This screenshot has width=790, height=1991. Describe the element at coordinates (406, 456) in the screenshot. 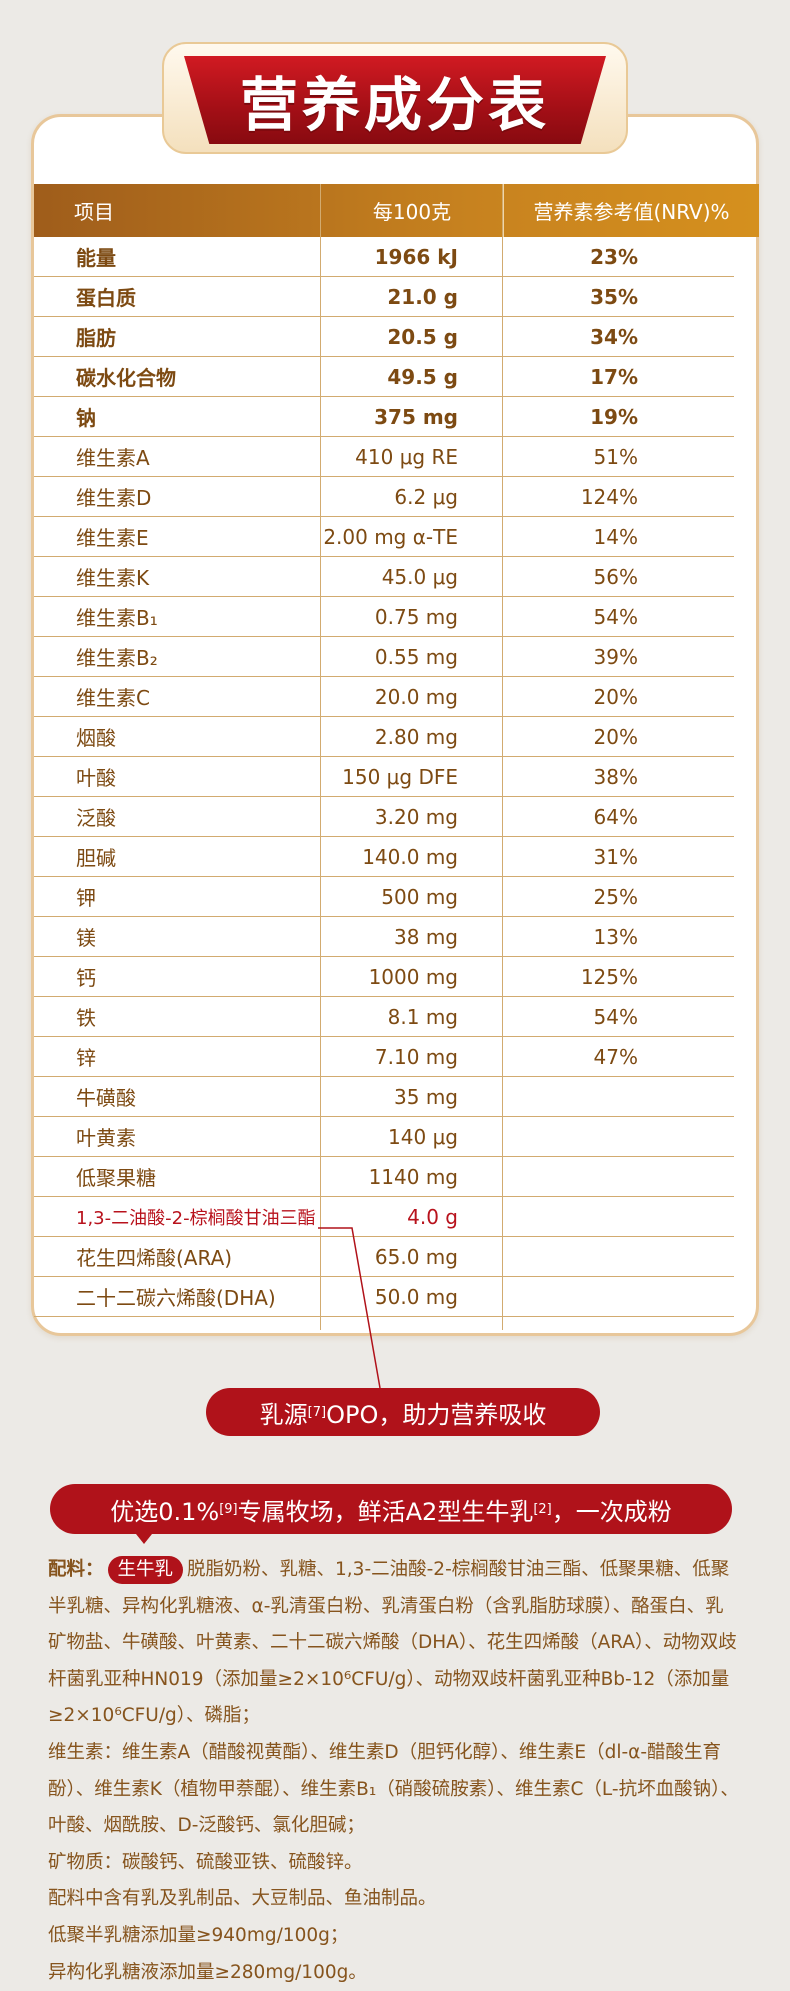

I see `nutrient-amount: 410 μg RE` at that location.